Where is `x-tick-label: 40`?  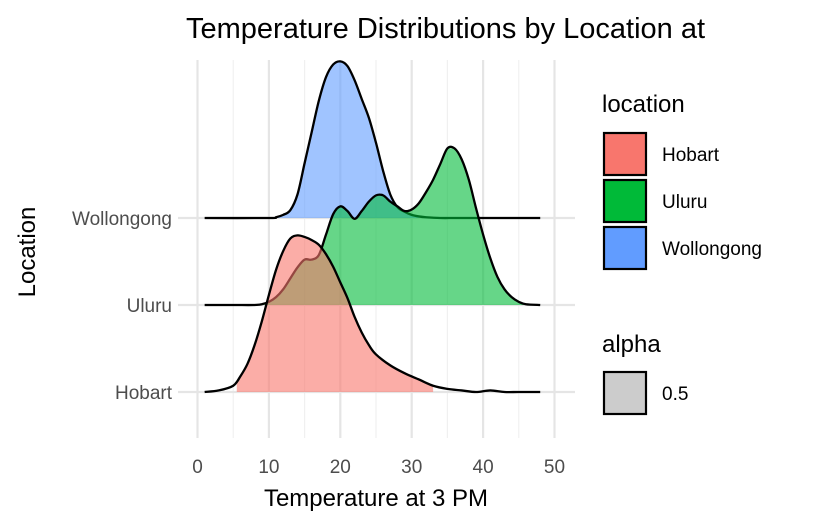 x-tick-label: 40 is located at coordinates (483, 467).